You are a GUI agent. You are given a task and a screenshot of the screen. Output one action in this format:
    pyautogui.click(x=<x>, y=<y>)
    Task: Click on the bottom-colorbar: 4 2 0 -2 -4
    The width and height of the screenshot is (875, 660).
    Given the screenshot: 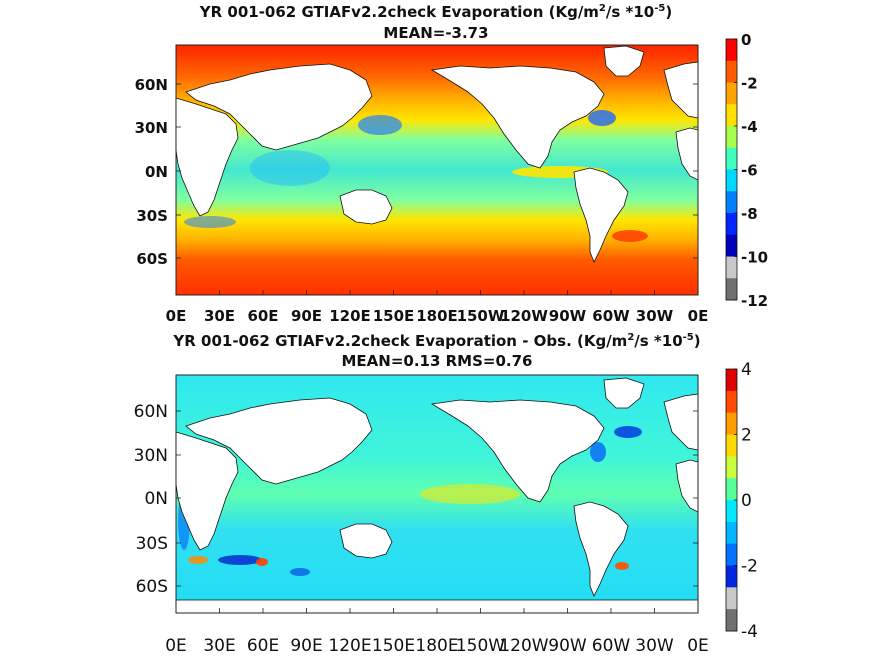 What is the action you would take?
    pyautogui.click(x=741, y=501)
    